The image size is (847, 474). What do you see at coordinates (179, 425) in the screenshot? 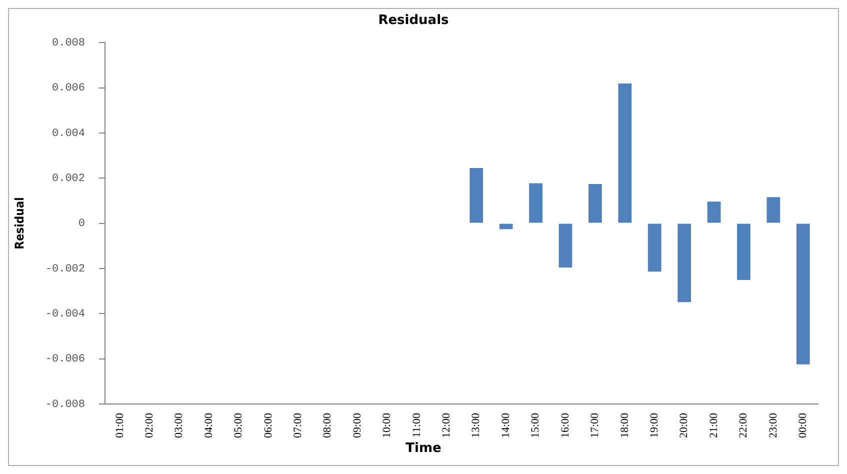
I see `x-tick-label: 03:00` at bounding box center [179, 425].